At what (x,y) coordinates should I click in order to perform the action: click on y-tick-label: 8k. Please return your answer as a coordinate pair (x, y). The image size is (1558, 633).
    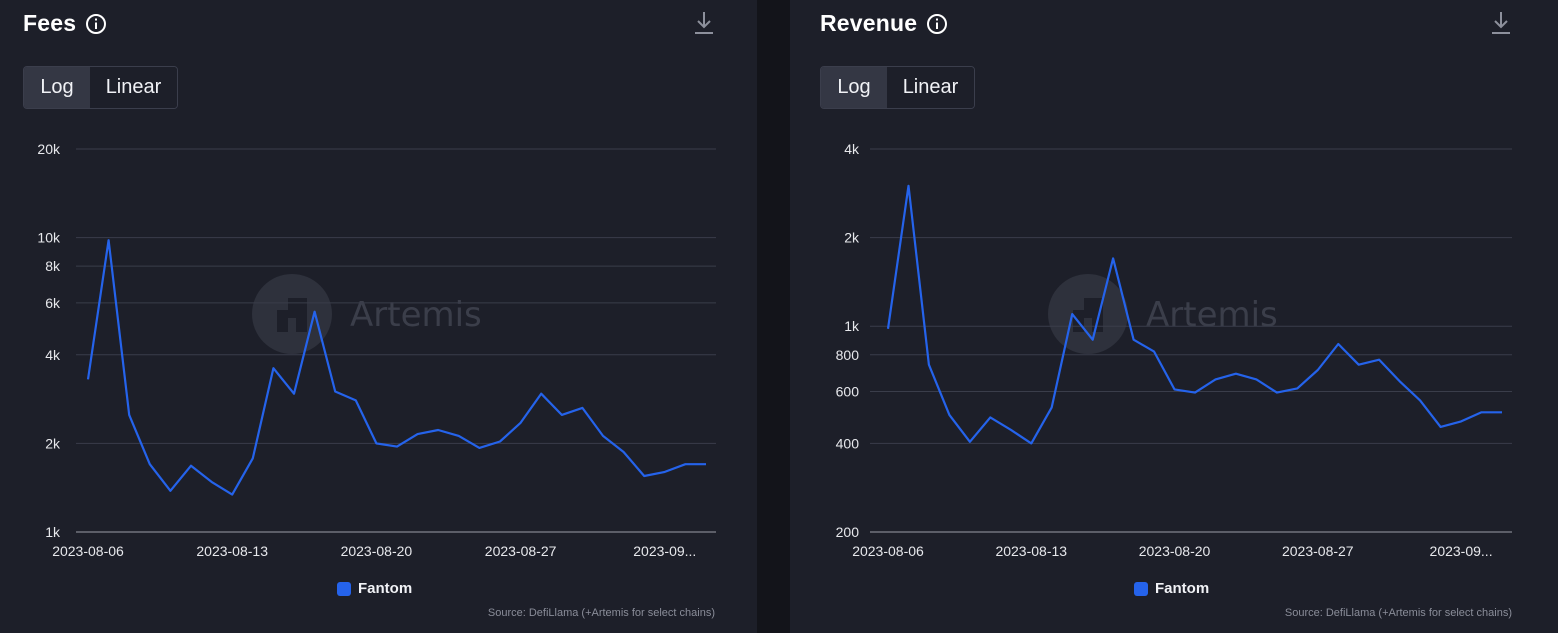
    Looking at the image, I should click on (53, 266).